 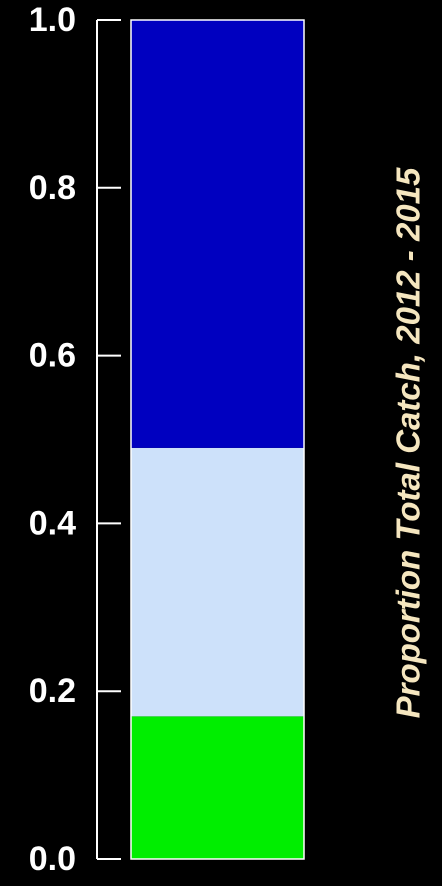 What do you see at coordinates (52, 523) in the screenshot?
I see `y-tick-label-2: 0.4` at bounding box center [52, 523].